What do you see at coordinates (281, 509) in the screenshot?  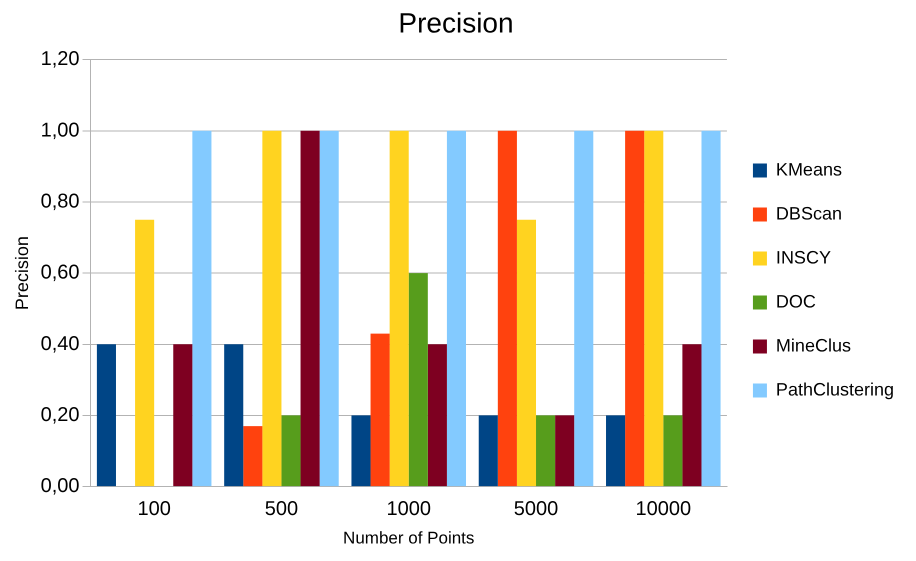 I see `x-tick-label: 500` at bounding box center [281, 509].